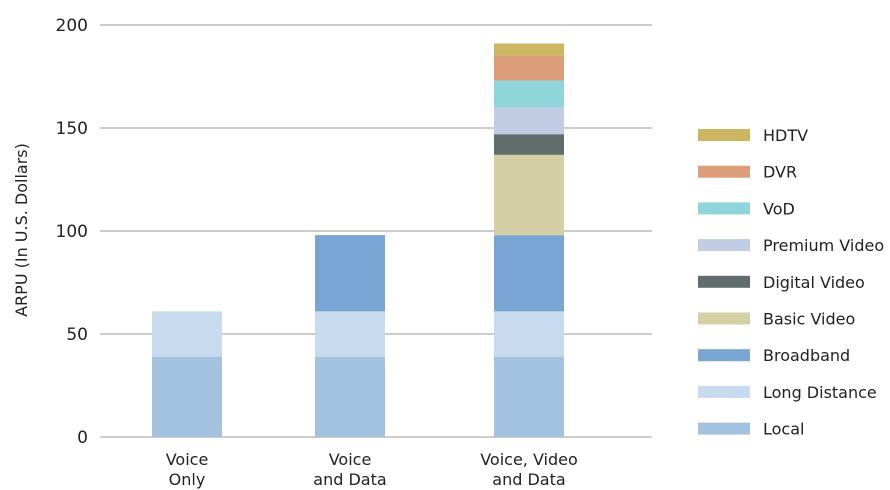  I want to click on legend-label: Premium Video, so click(823, 245).